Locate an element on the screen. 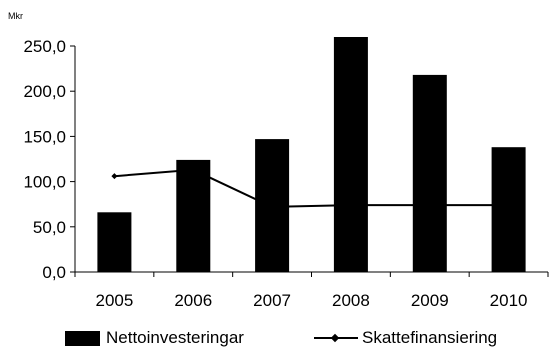  legend-item-line: Skattefinansiering is located at coordinates (405, 338).